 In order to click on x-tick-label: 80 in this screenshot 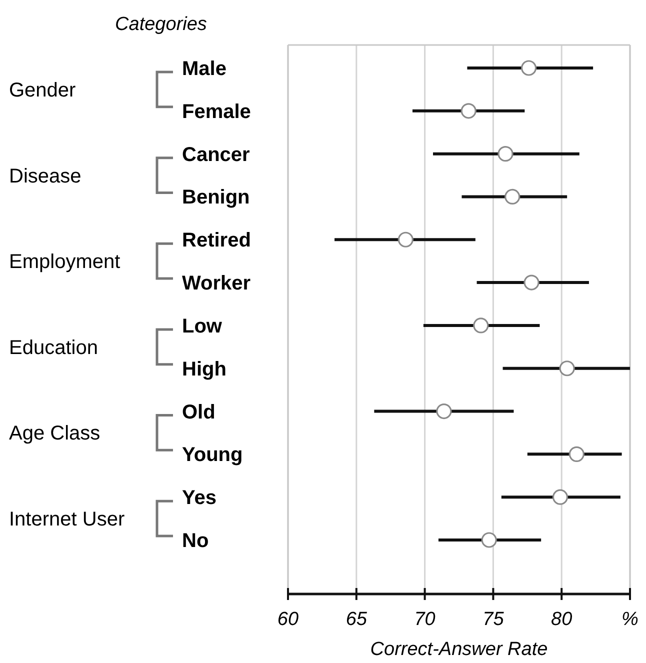, I will do `click(562, 619)`.